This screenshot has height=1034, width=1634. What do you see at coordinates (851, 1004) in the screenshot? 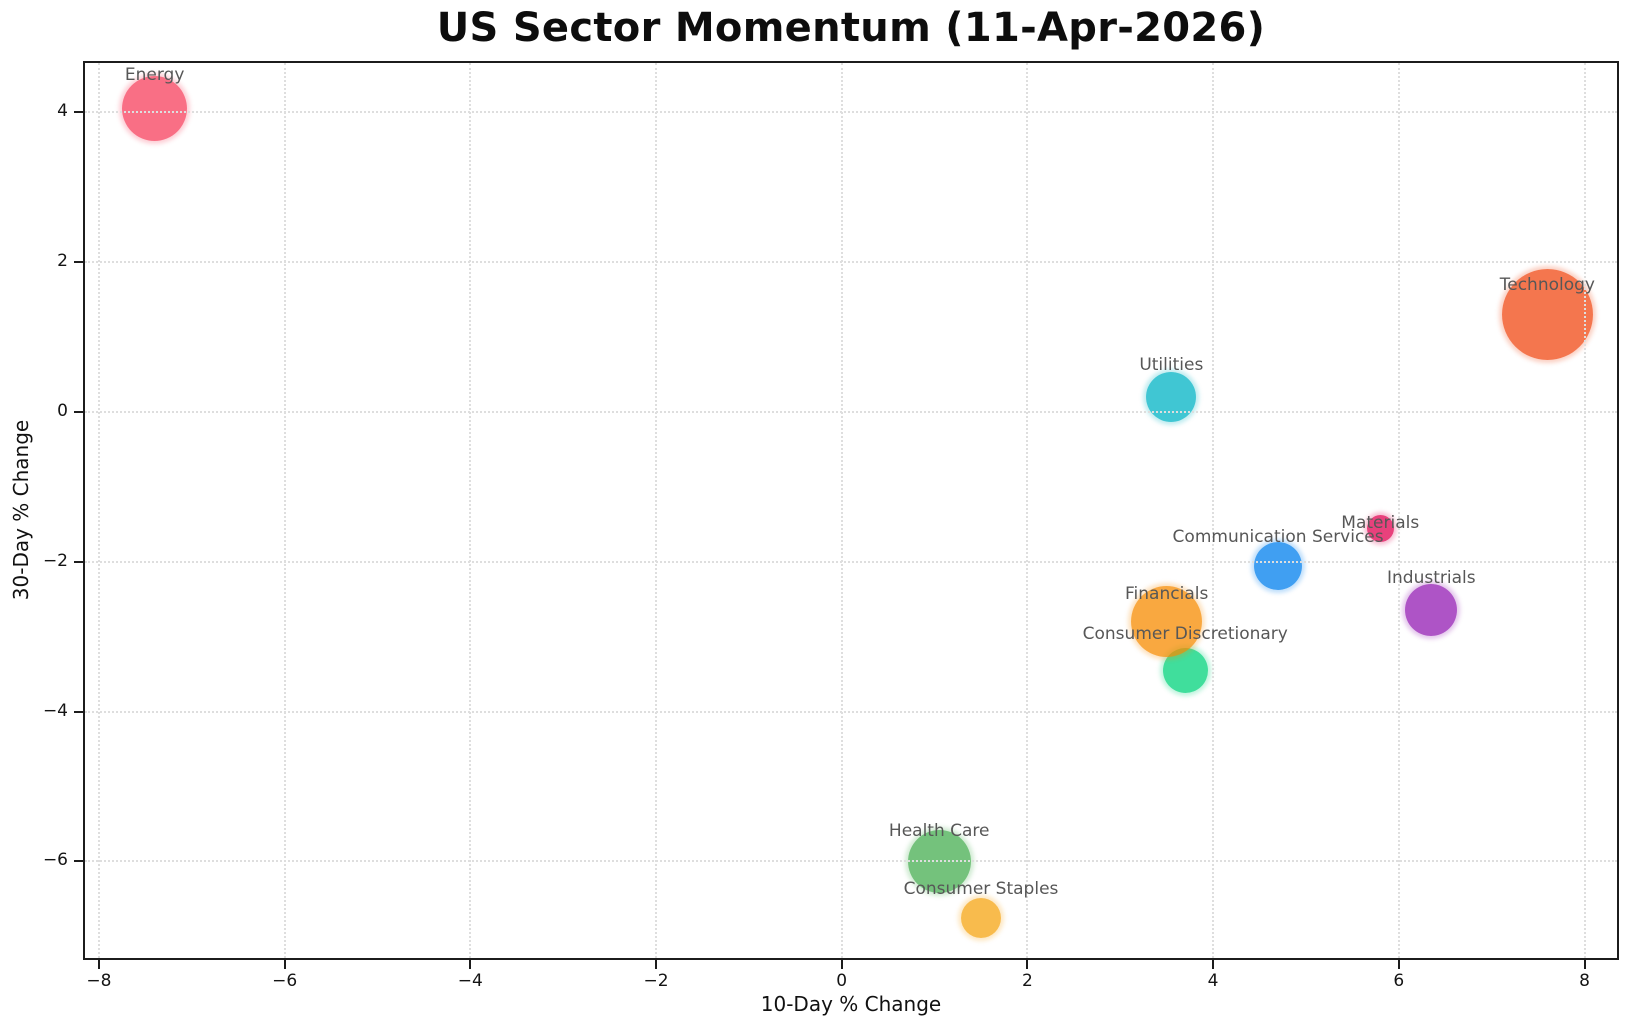
I see `x-axis-label: 10-Day % Change` at bounding box center [851, 1004].